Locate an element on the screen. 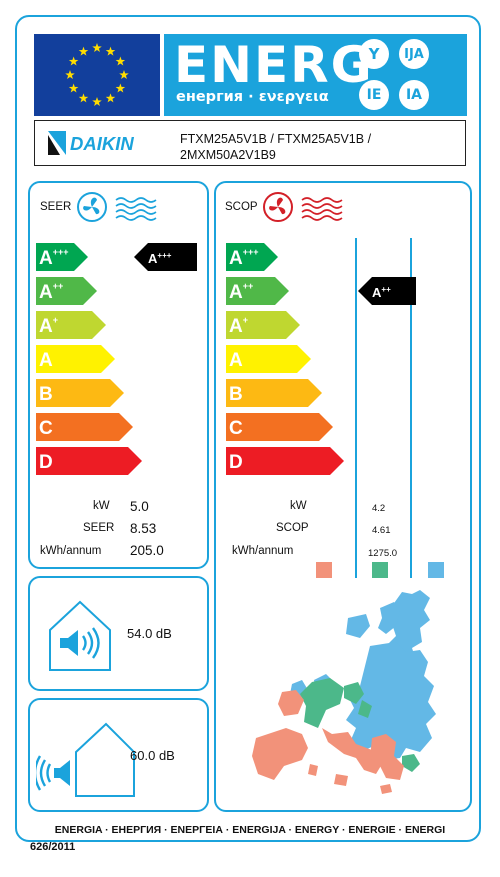 This screenshot has height=877, width=500. cooling-class-bar: C is located at coordinates (84, 427).